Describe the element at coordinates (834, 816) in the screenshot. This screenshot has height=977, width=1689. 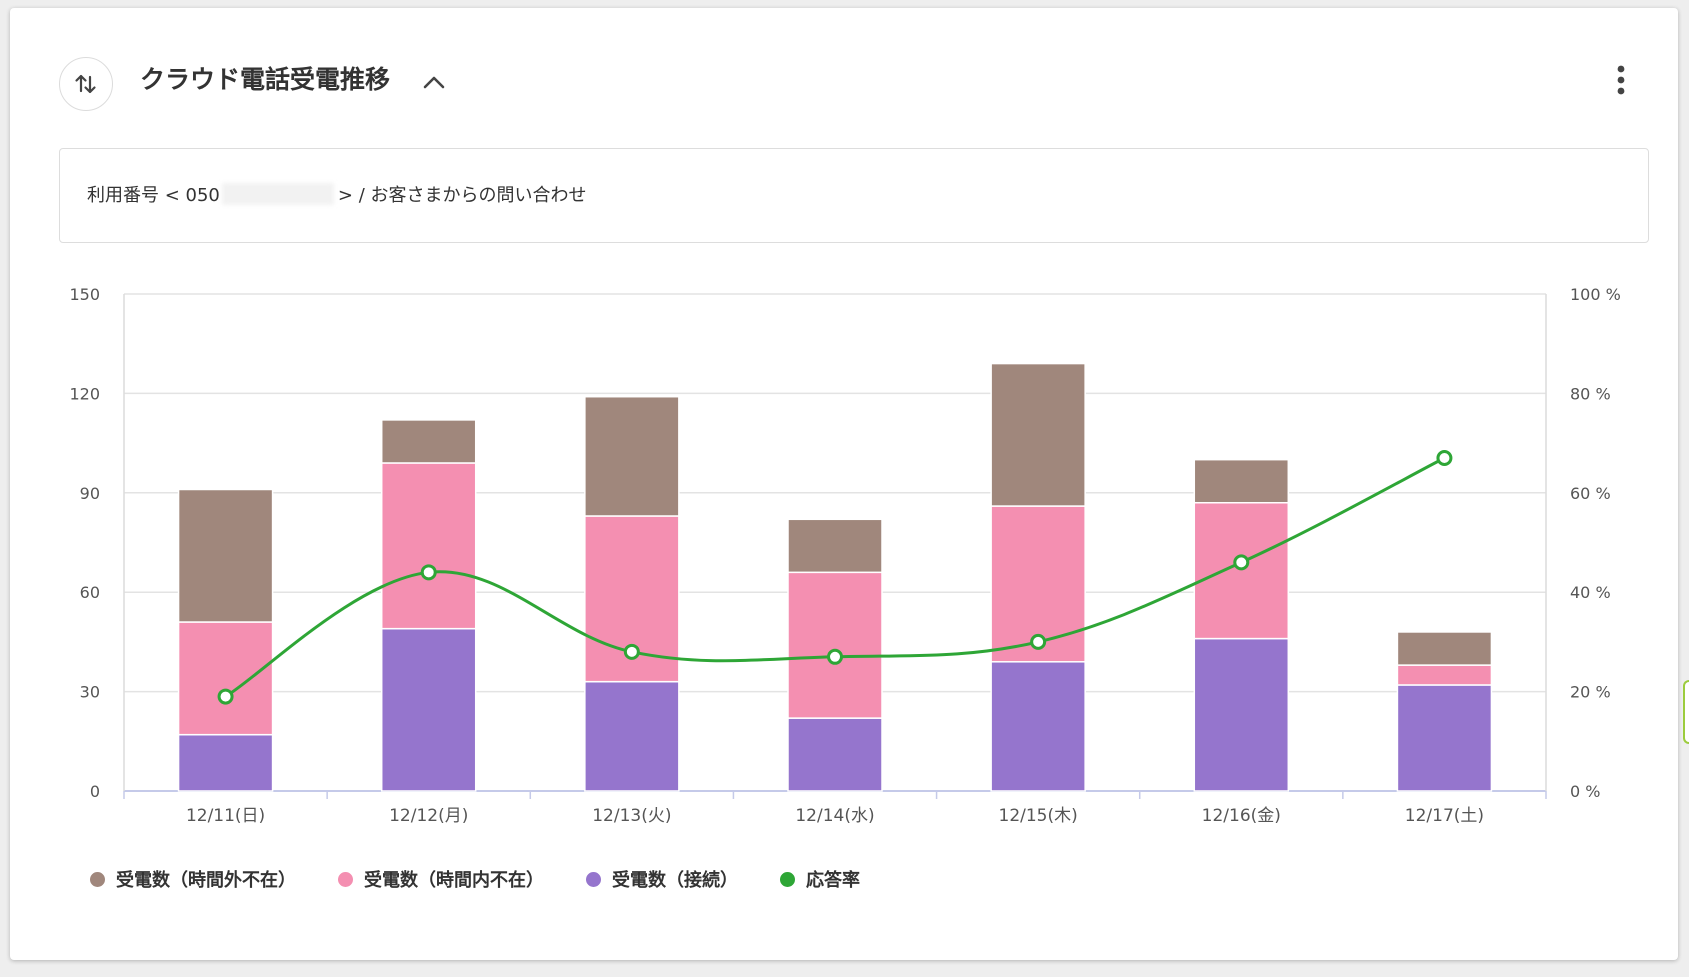
I see `x-axis-tick-label: 12/14(水)` at that location.